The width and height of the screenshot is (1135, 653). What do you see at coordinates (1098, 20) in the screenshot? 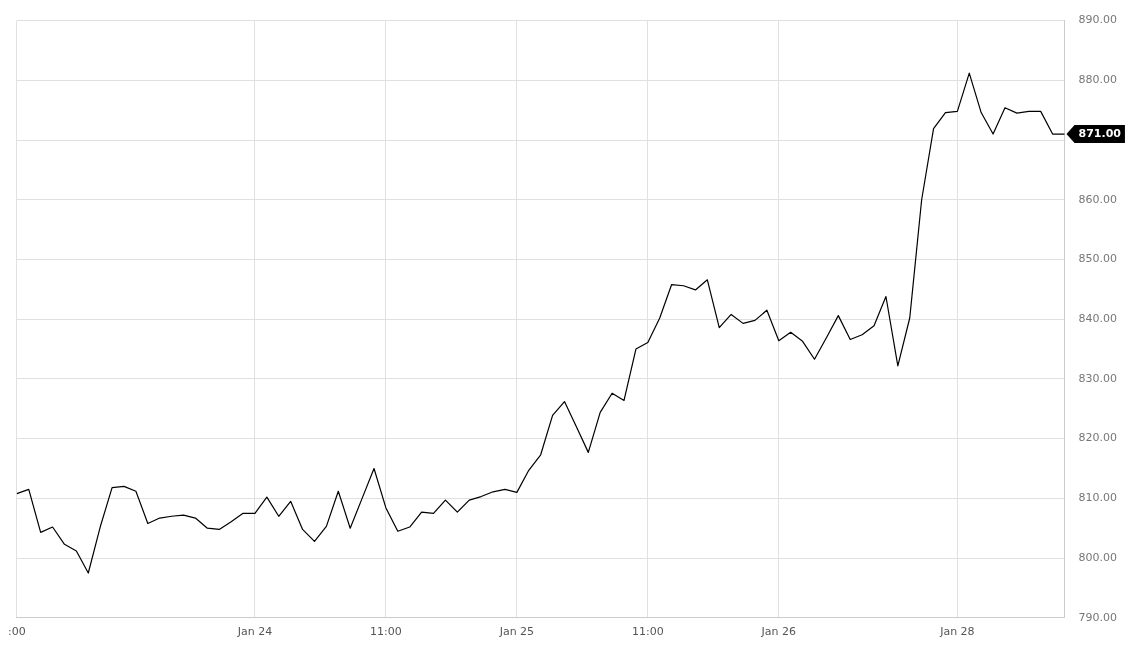
I see `y-tick-label: 890.00` at bounding box center [1098, 20].